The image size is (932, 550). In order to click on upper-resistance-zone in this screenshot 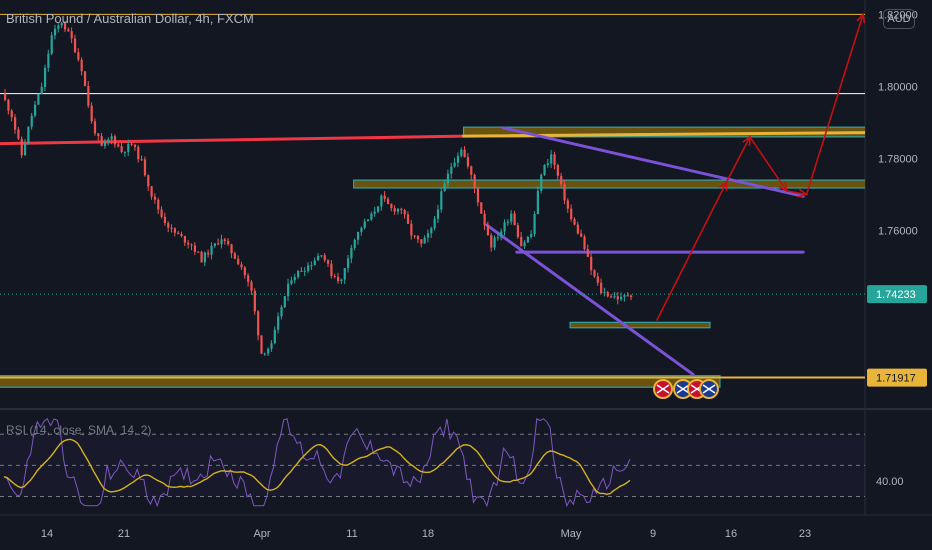, I will do `click(663, 132)`.